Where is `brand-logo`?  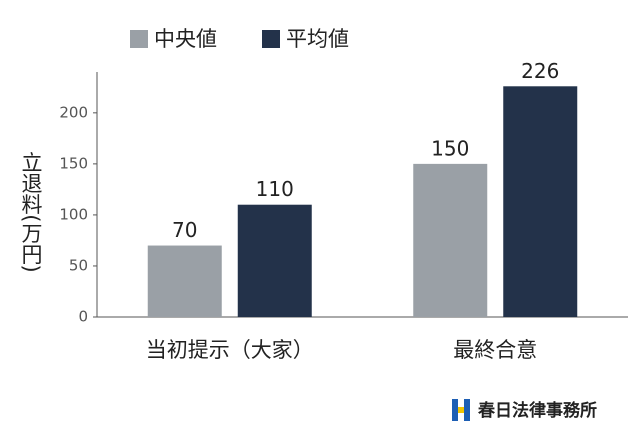 brand-logo is located at coordinates (461, 410).